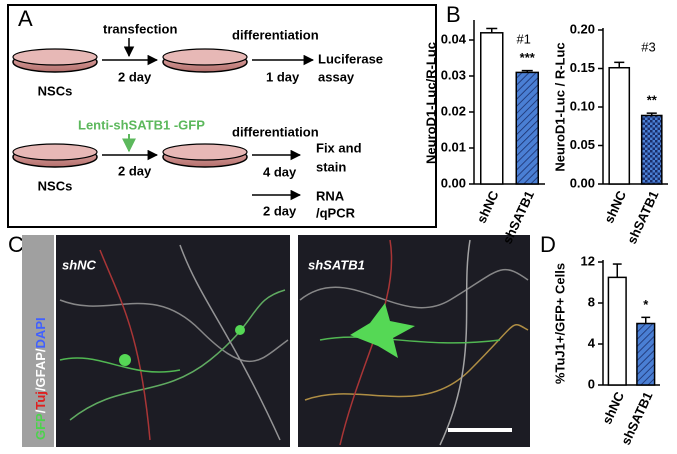 The height and width of the screenshot is (454, 677). What do you see at coordinates (582, 28) in the screenshot?
I see `y-tick-label: 0.20` at bounding box center [582, 28].